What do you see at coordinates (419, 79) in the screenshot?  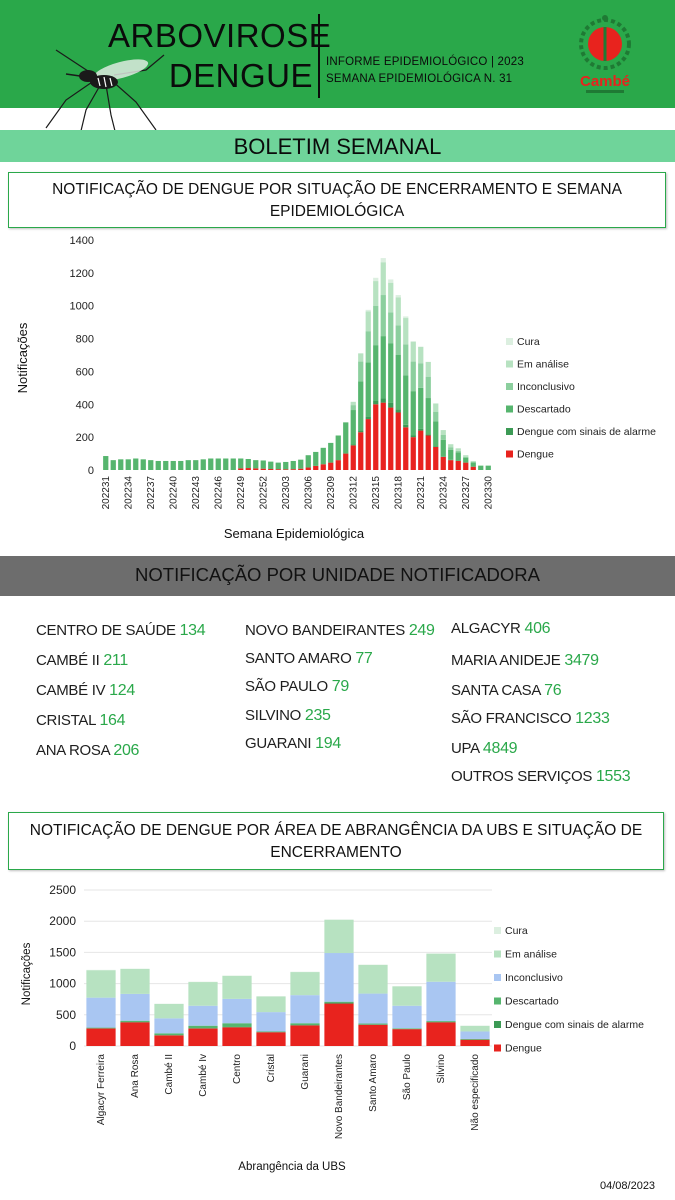 I see `semana-subtitle: SEMANA EPIDEMIOLÓGICA N. 31` at bounding box center [419, 79].